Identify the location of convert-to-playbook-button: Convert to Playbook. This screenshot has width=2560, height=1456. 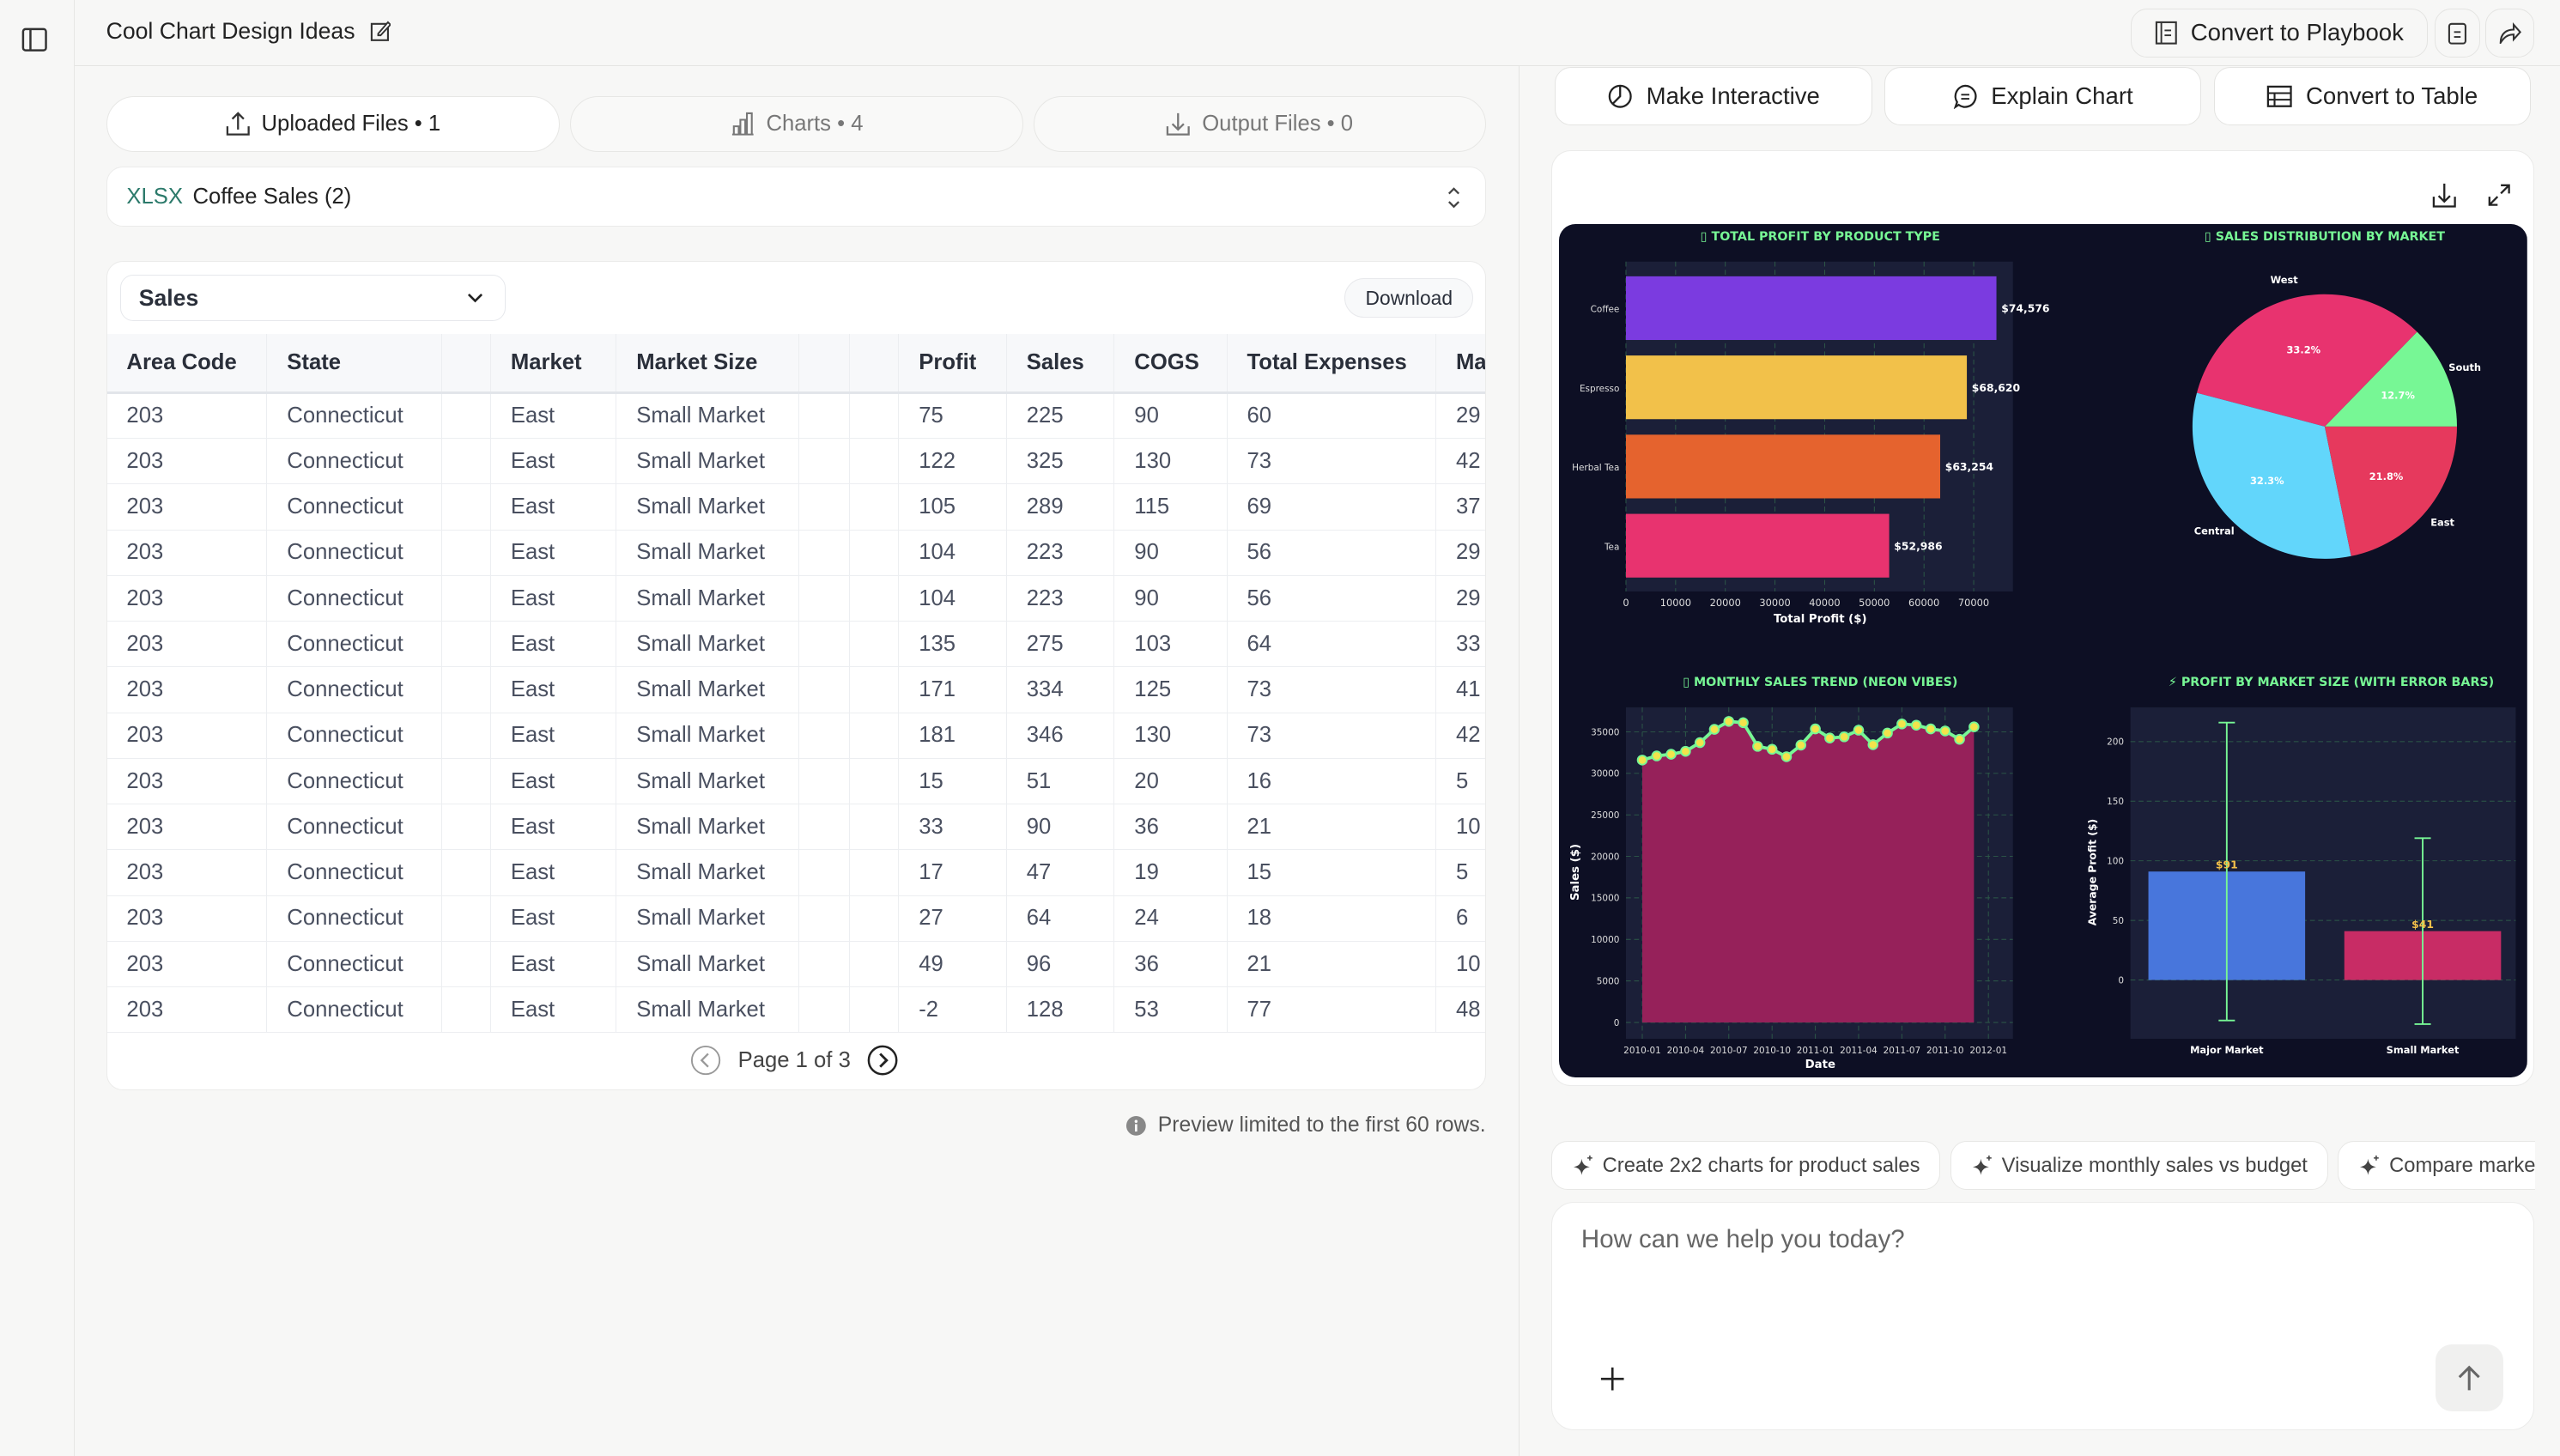
(2279, 33).